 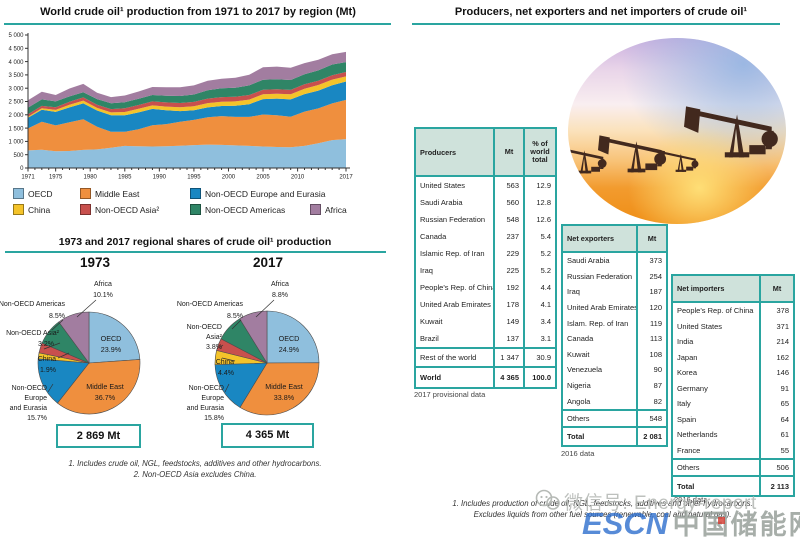 What do you see at coordinates (16, 89) in the screenshot?
I see `axis-tick-label: 3 000` at bounding box center [16, 89].